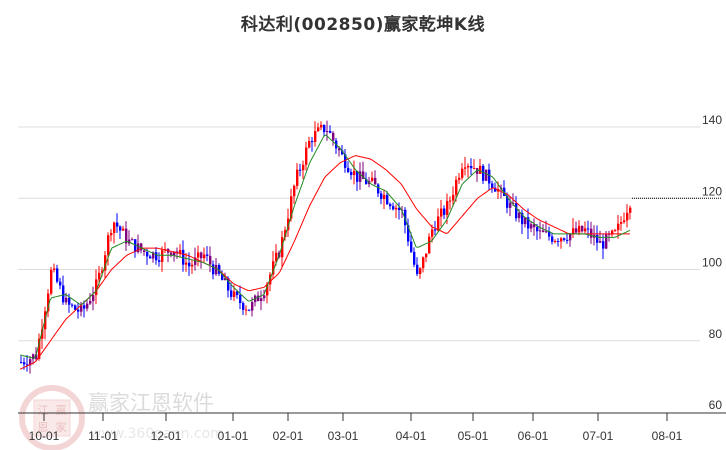  I want to click on svg-text: 家, so click(61, 427).